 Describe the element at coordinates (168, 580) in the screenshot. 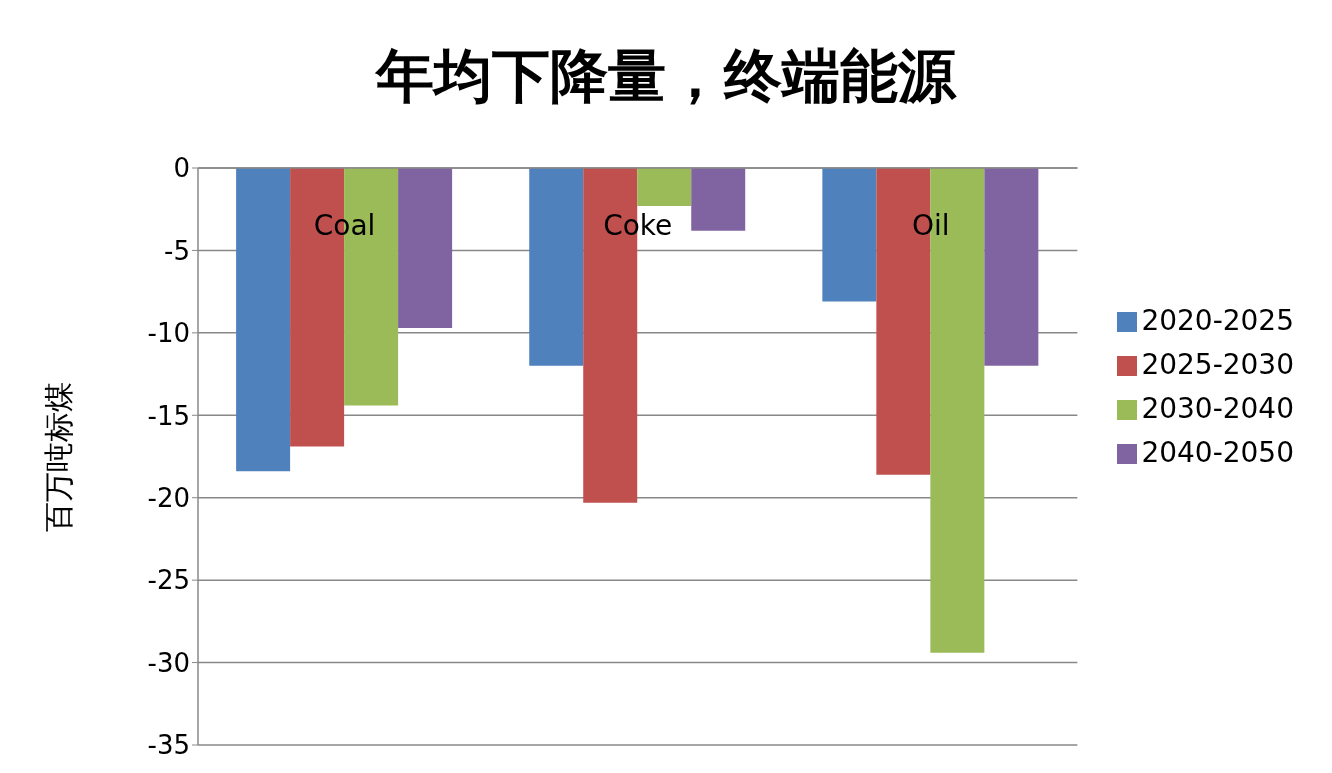

I see `y-tick-label: -25` at that location.